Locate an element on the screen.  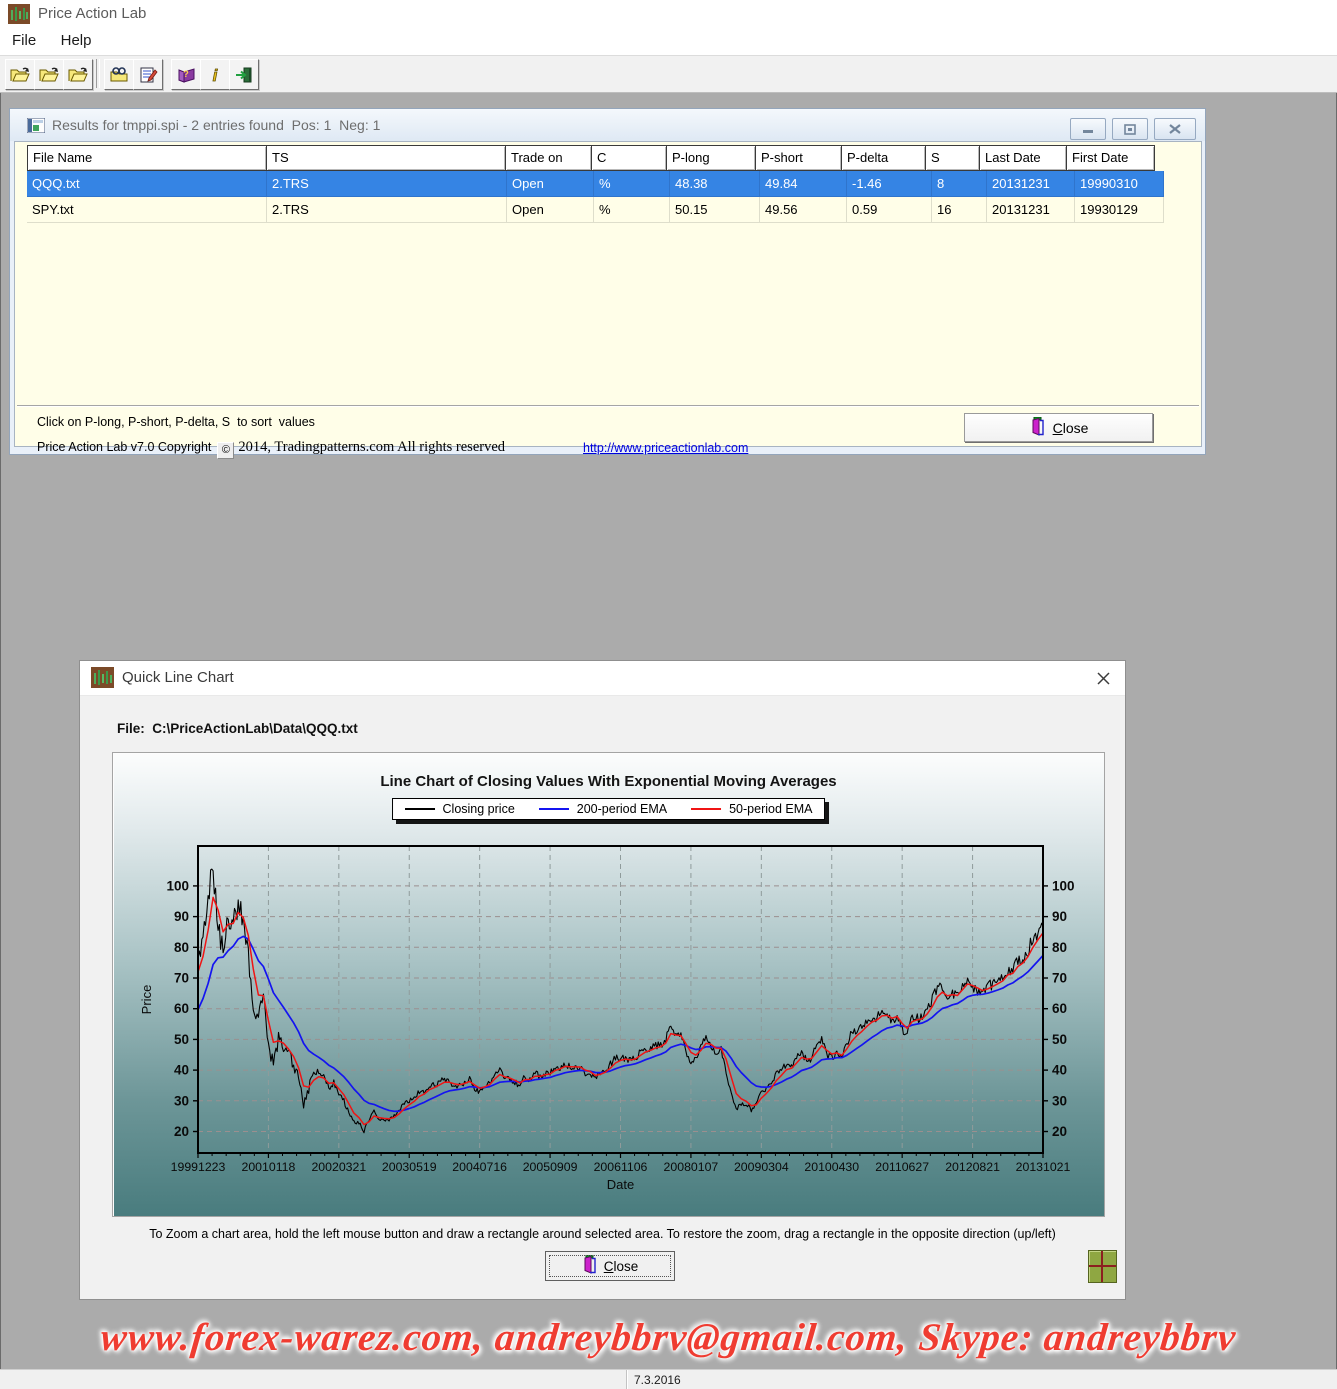
column-header-p-long: P-long is located at coordinates (711, 158).